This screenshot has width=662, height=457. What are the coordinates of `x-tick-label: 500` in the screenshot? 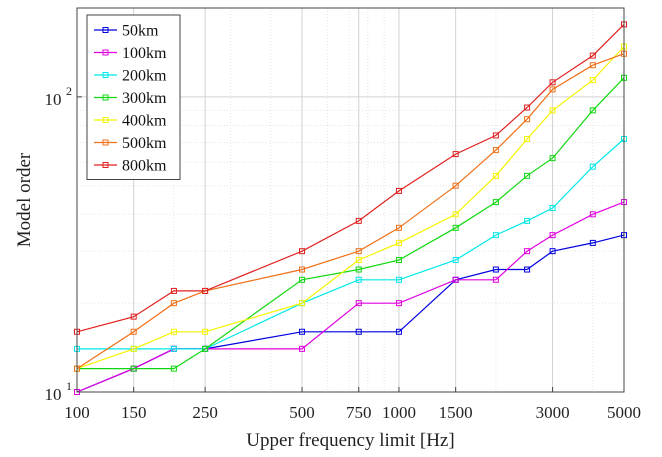 It's located at (302, 412).